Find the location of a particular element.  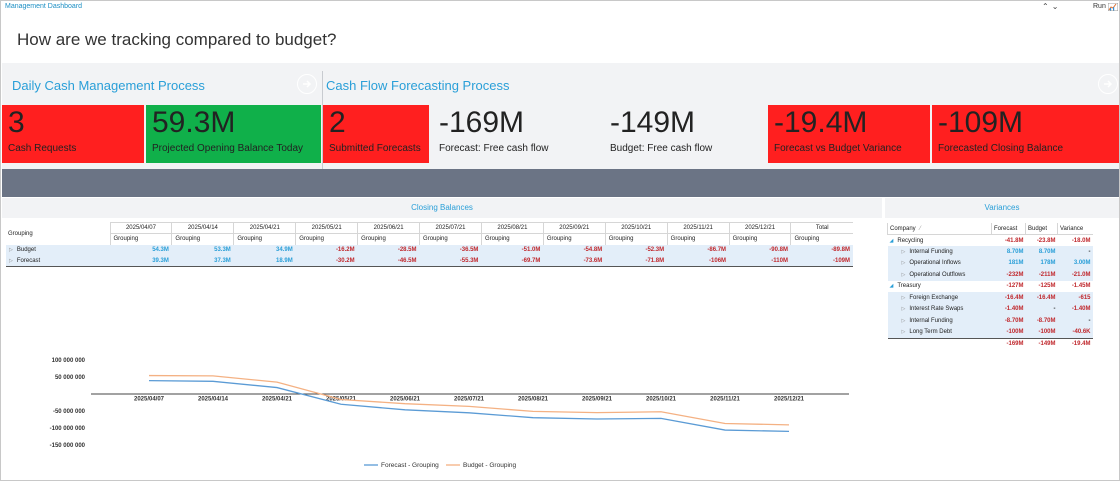

row-label: ◢ Treasury is located at coordinates (940, 287).